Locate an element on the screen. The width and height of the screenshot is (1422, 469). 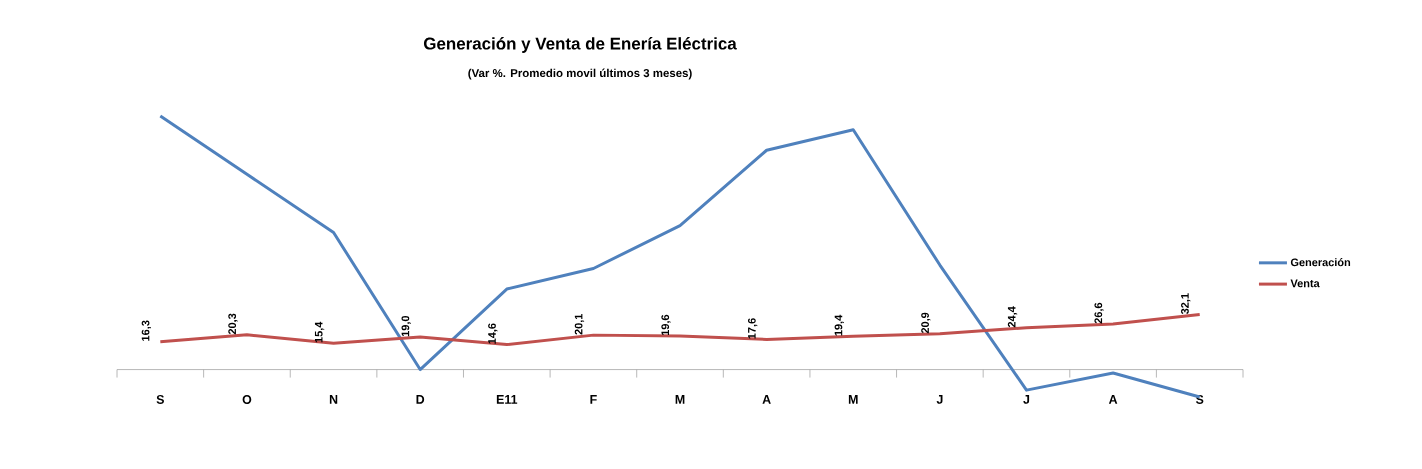
data-label: 19,0 is located at coordinates (406, 326).